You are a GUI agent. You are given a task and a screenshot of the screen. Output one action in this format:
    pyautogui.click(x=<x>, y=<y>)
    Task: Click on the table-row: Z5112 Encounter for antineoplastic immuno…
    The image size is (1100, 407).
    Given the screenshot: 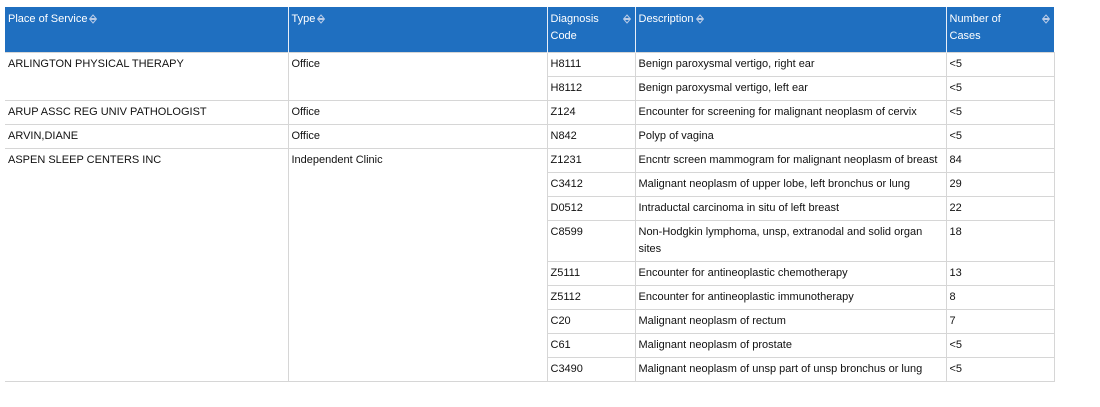 What is the action you would take?
    pyautogui.click(x=530, y=297)
    